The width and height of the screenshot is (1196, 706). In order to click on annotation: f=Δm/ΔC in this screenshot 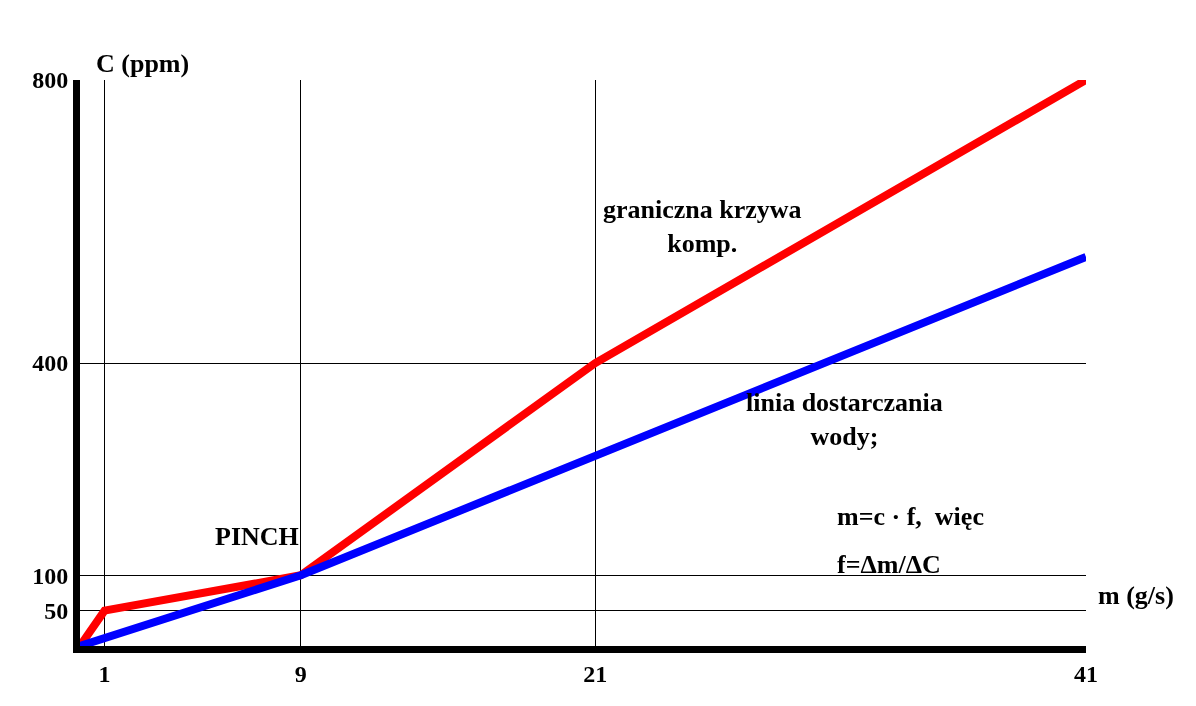, I will do `click(889, 564)`.